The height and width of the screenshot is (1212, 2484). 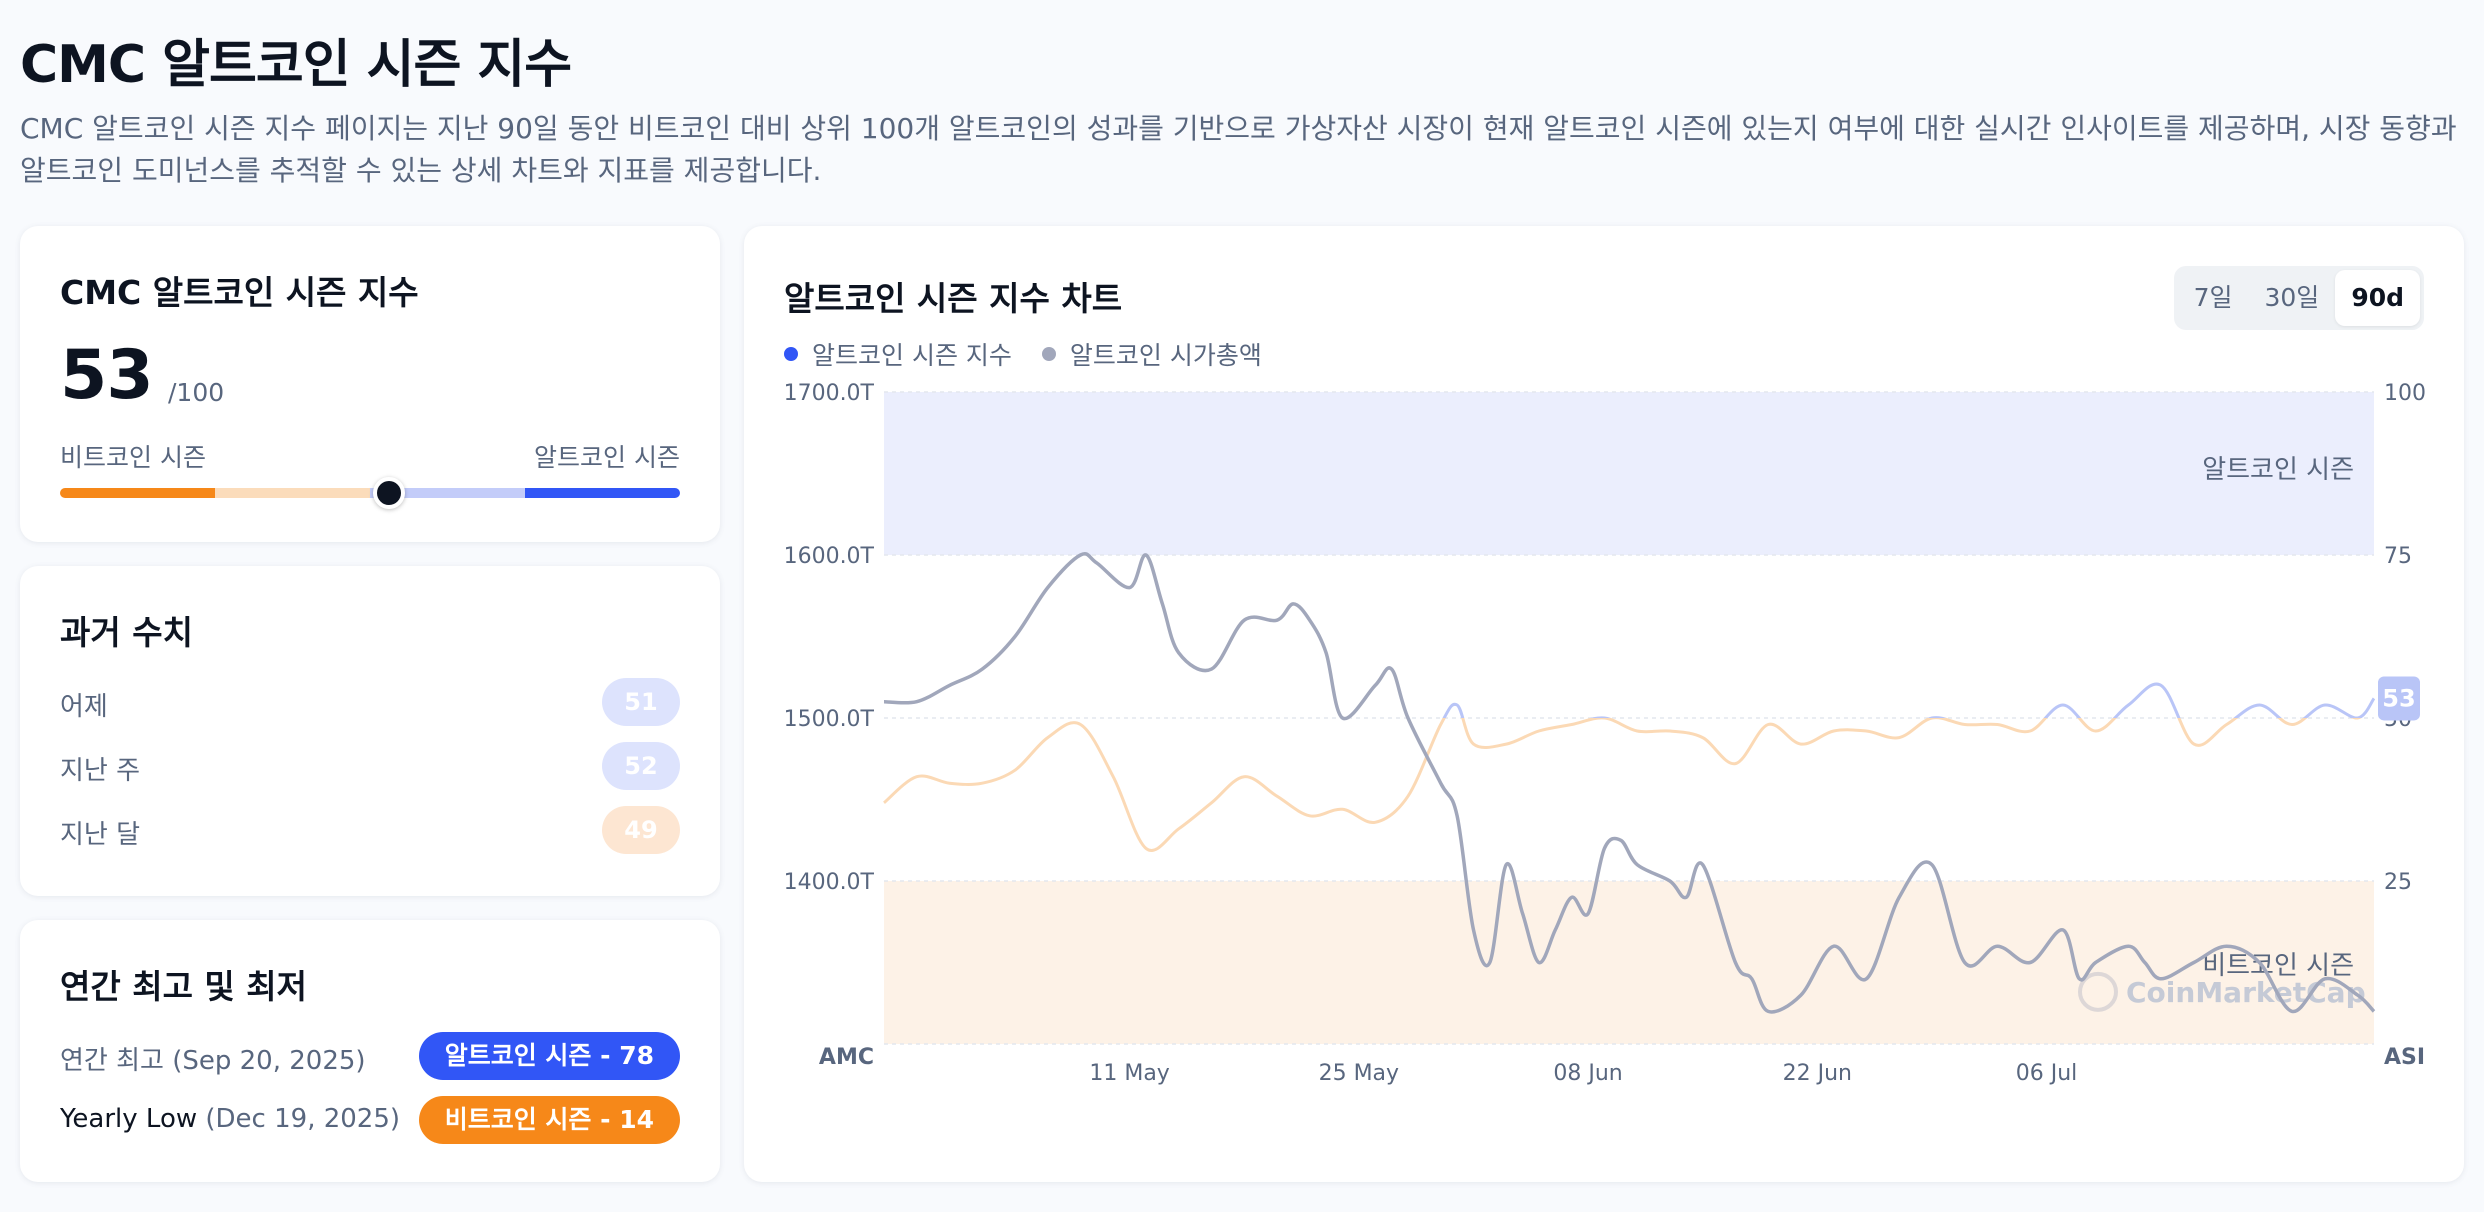 What do you see at coordinates (1165, 355) in the screenshot?
I see `legend-label: 알트코인 시가총액` at bounding box center [1165, 355].